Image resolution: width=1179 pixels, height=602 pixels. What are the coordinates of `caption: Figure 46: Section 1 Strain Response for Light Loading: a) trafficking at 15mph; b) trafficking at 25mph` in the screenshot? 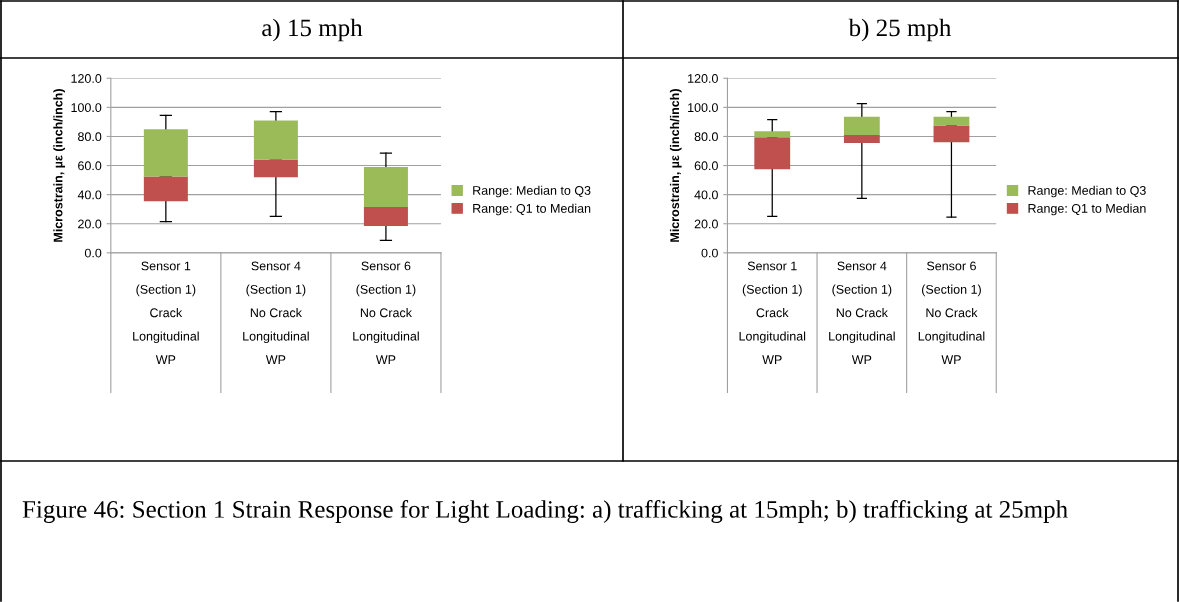 It's located at (545, 511).